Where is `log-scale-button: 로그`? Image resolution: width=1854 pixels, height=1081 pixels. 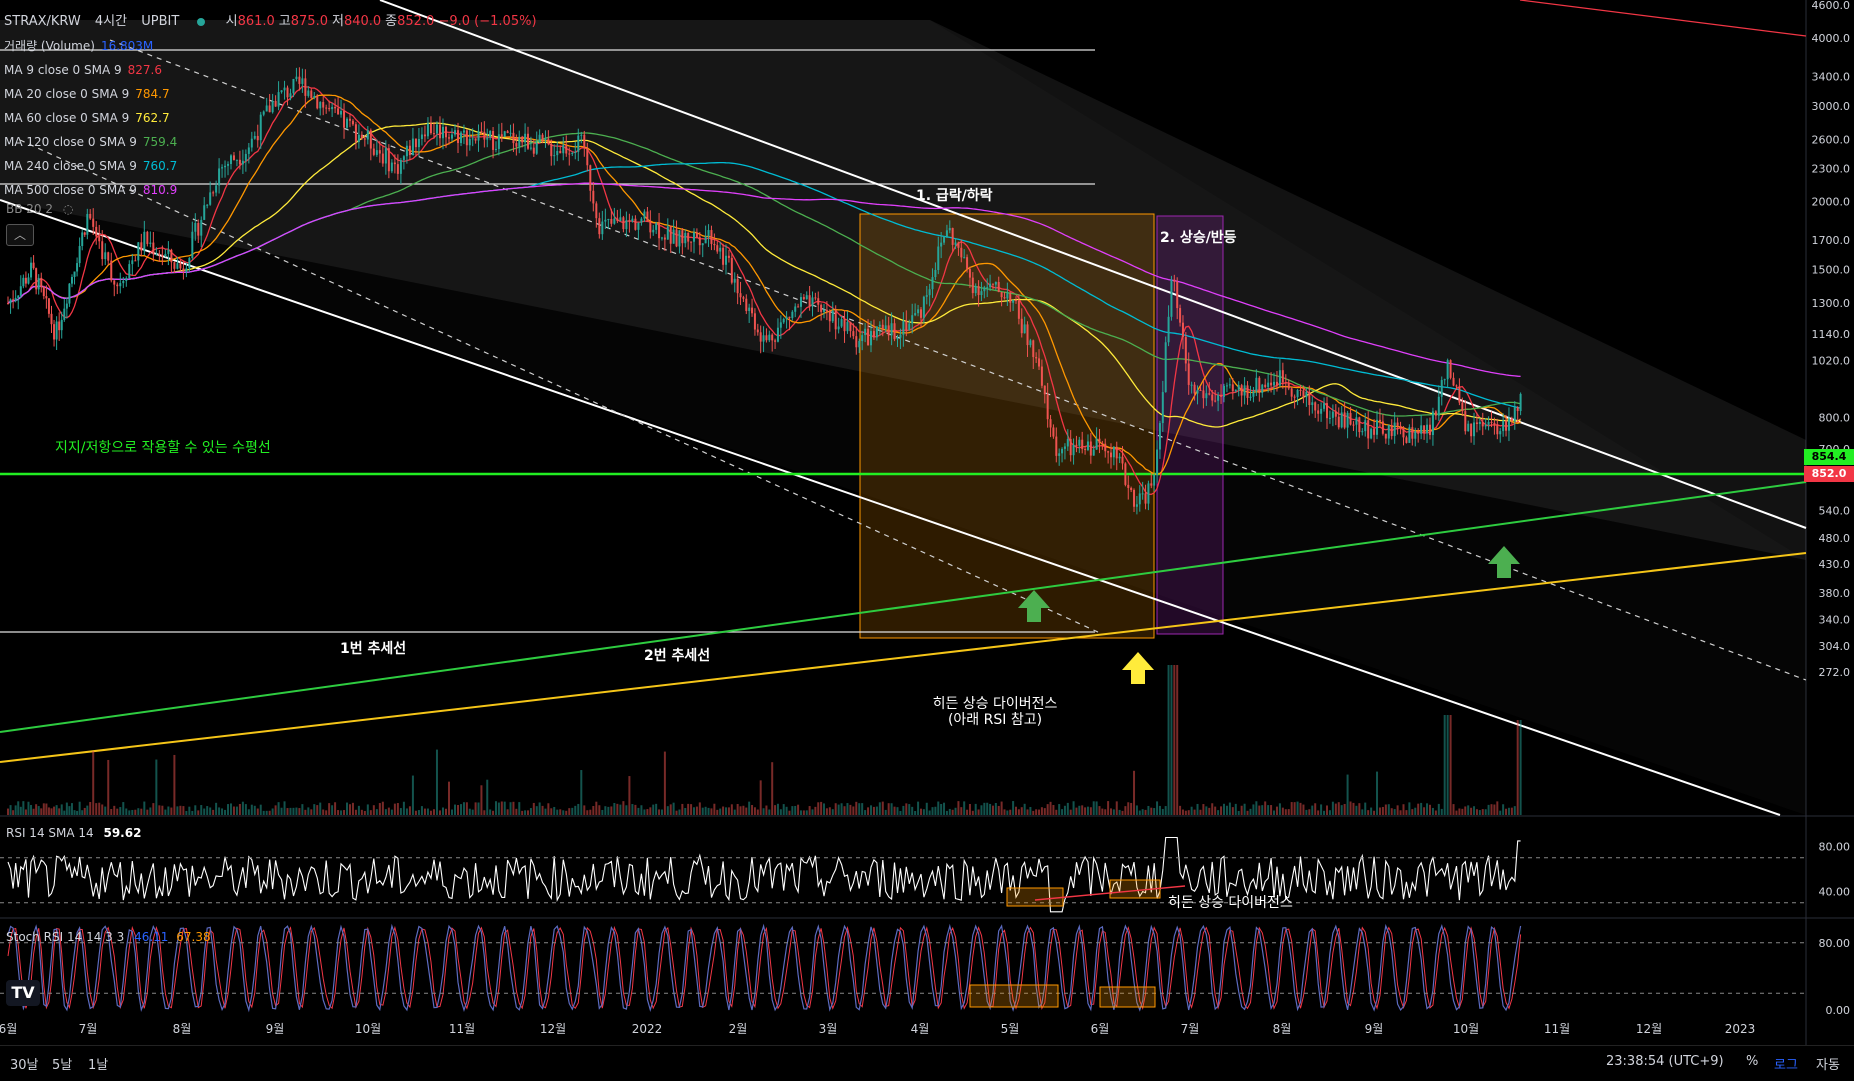
log-scale-button: 로그 is located at coordinates (1786, 1065).